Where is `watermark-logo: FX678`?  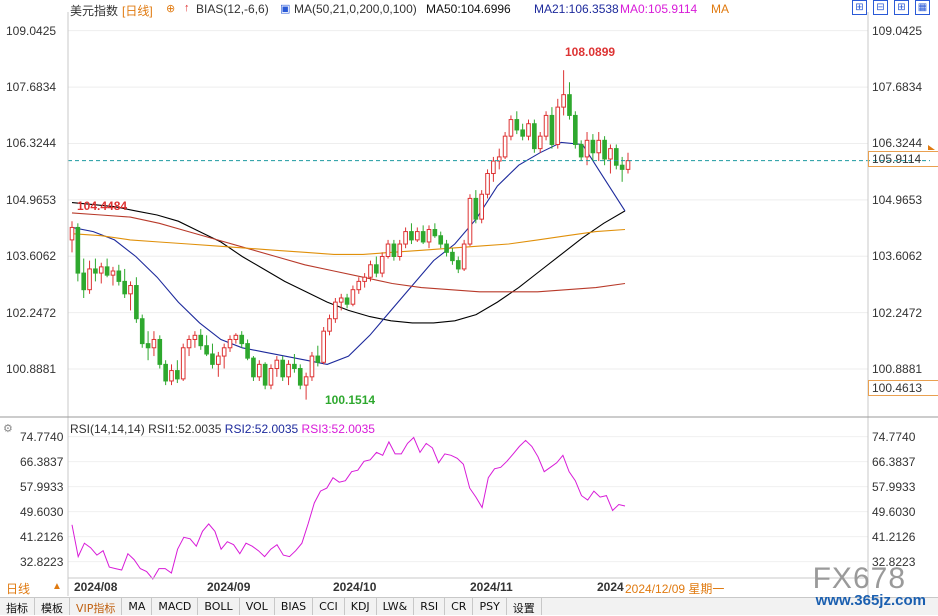 watermark-logo: FX678 is located at coordinates (859, 578).